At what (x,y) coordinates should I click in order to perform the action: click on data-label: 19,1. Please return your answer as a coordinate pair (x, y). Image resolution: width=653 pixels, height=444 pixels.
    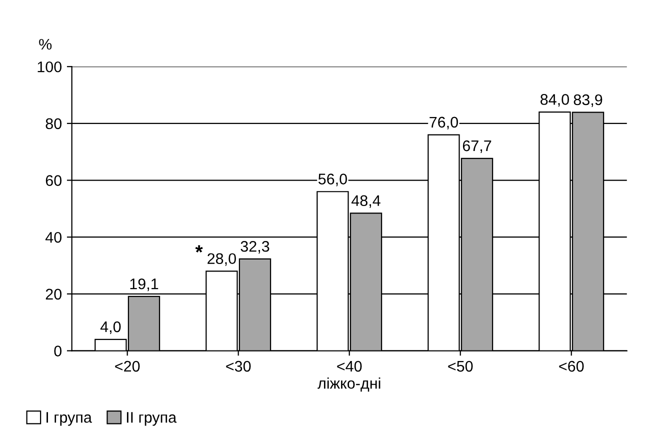
    Looking at the image, I should click on (144, 285).